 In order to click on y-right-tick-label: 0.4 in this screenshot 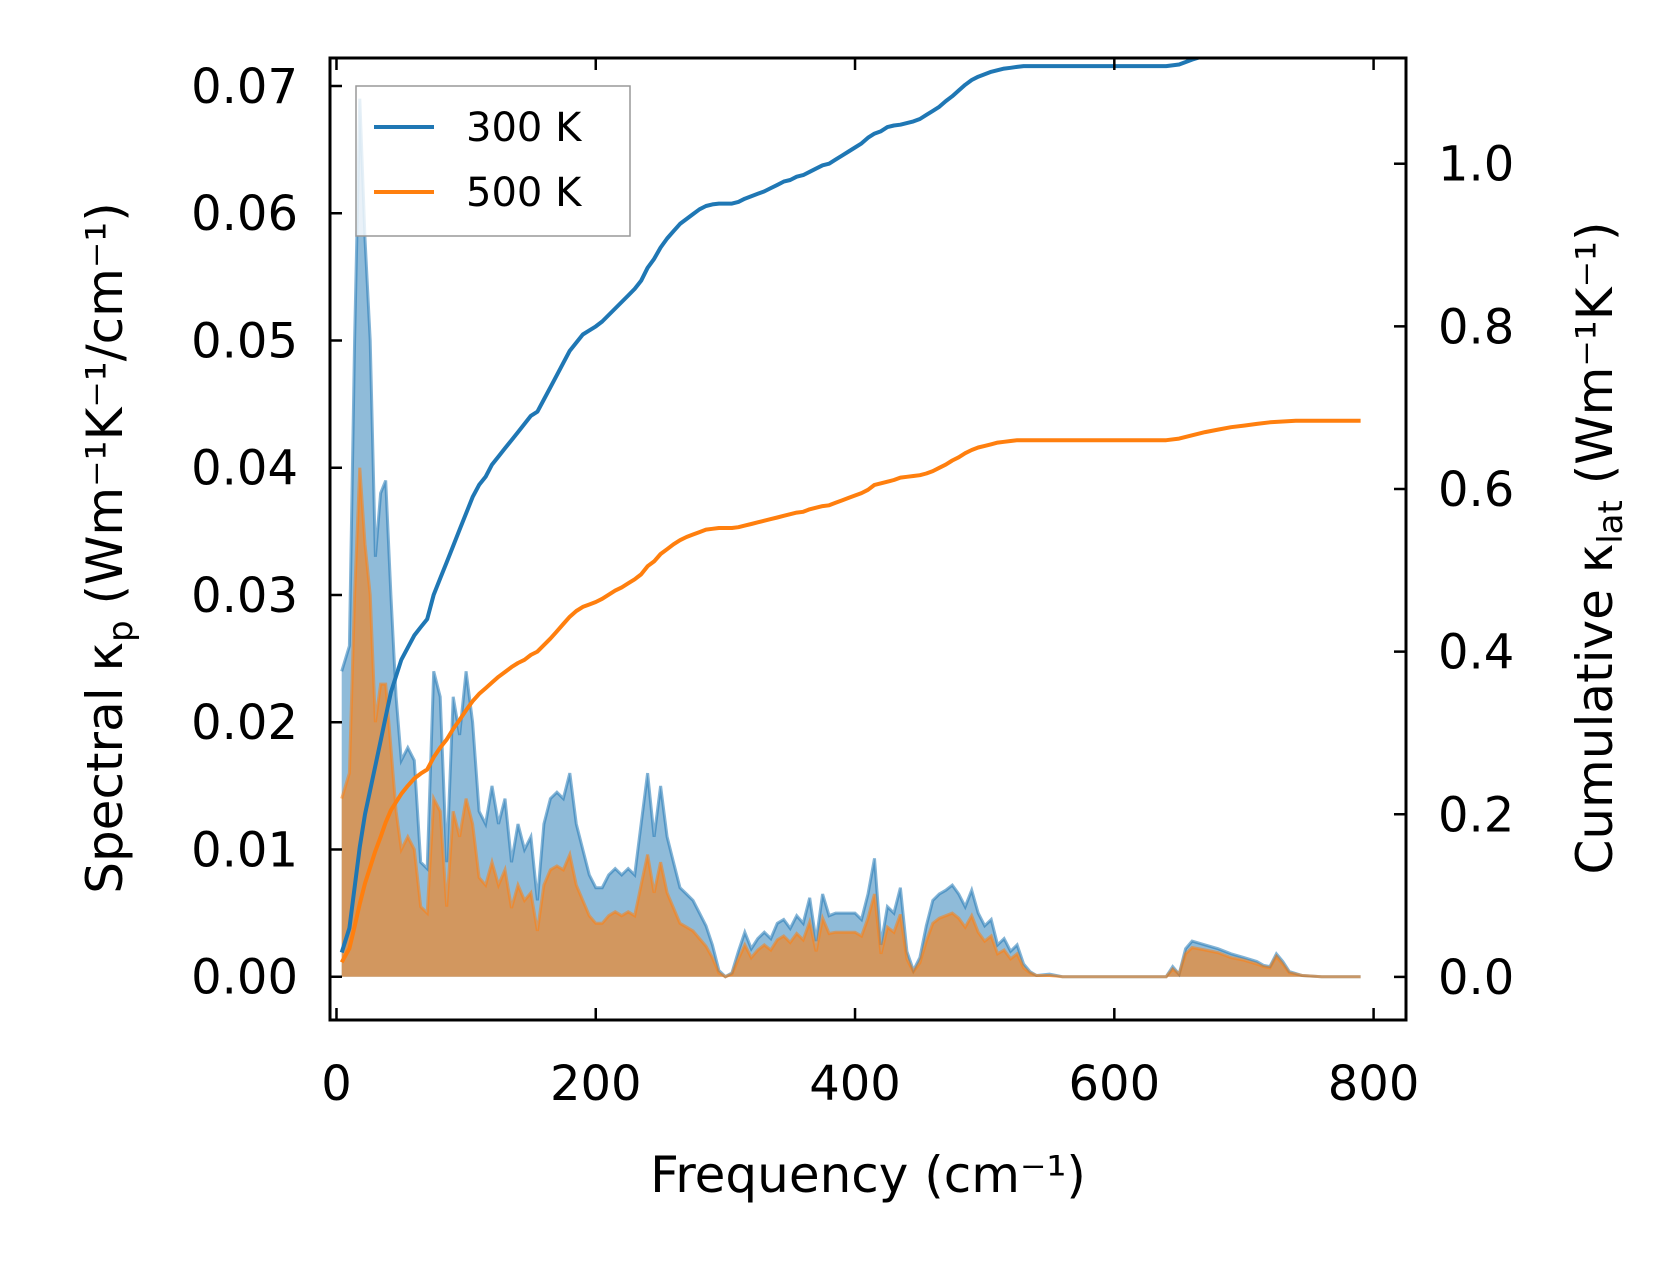, I will do `click(1476, 653)`.